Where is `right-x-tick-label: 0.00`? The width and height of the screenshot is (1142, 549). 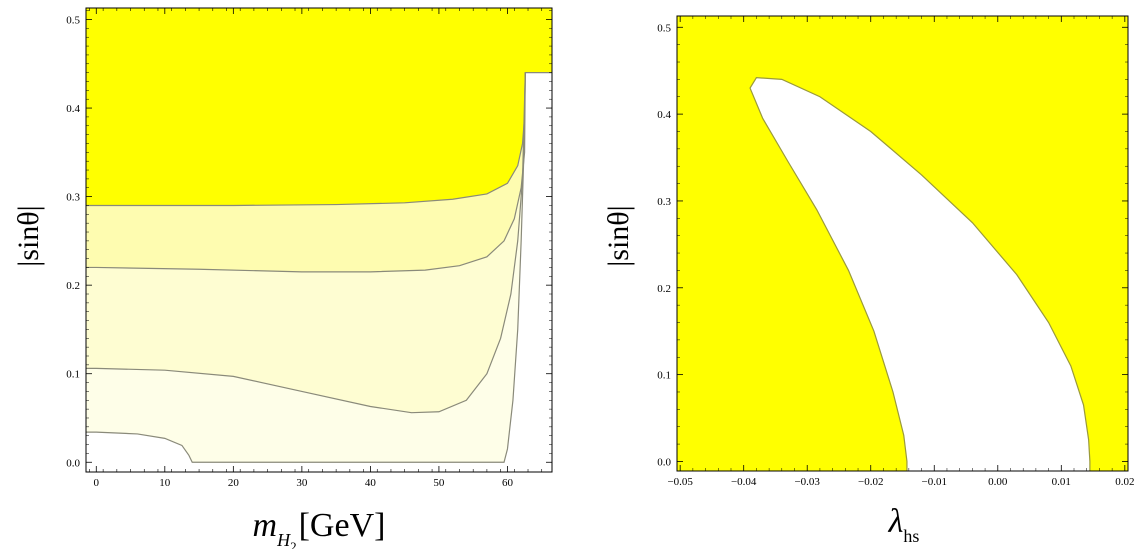 right-x-tick-label: 0.00 is located at coordinates (998, 482).